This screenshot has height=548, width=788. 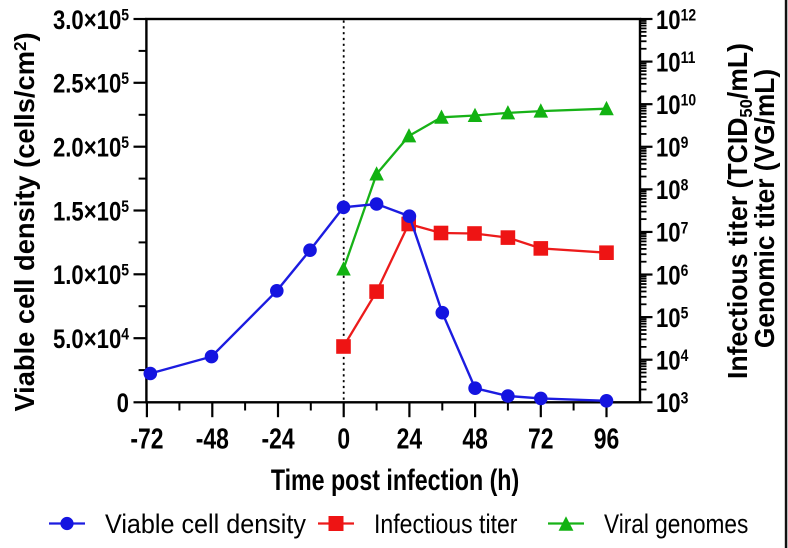 What do you see at coordinates (672, 404) in the screenshot?
I see `svg-text: 103` at bounding box center [672, 404].